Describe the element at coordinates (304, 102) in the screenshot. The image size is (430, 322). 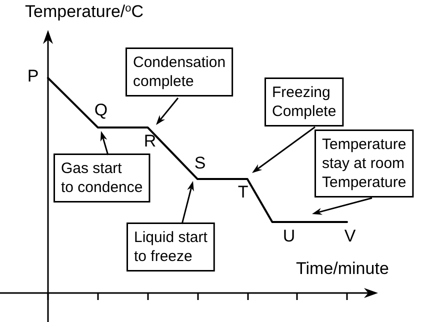
I see `annotation: Freezing Complete` at that location.